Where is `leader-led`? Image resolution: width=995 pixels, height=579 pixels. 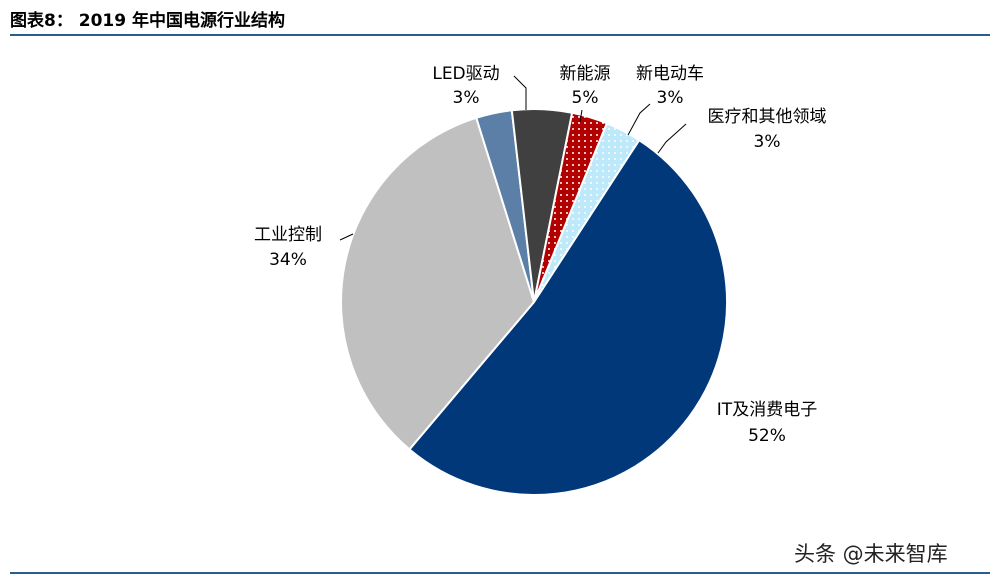
leader-led is located at coordinates (520, 92).